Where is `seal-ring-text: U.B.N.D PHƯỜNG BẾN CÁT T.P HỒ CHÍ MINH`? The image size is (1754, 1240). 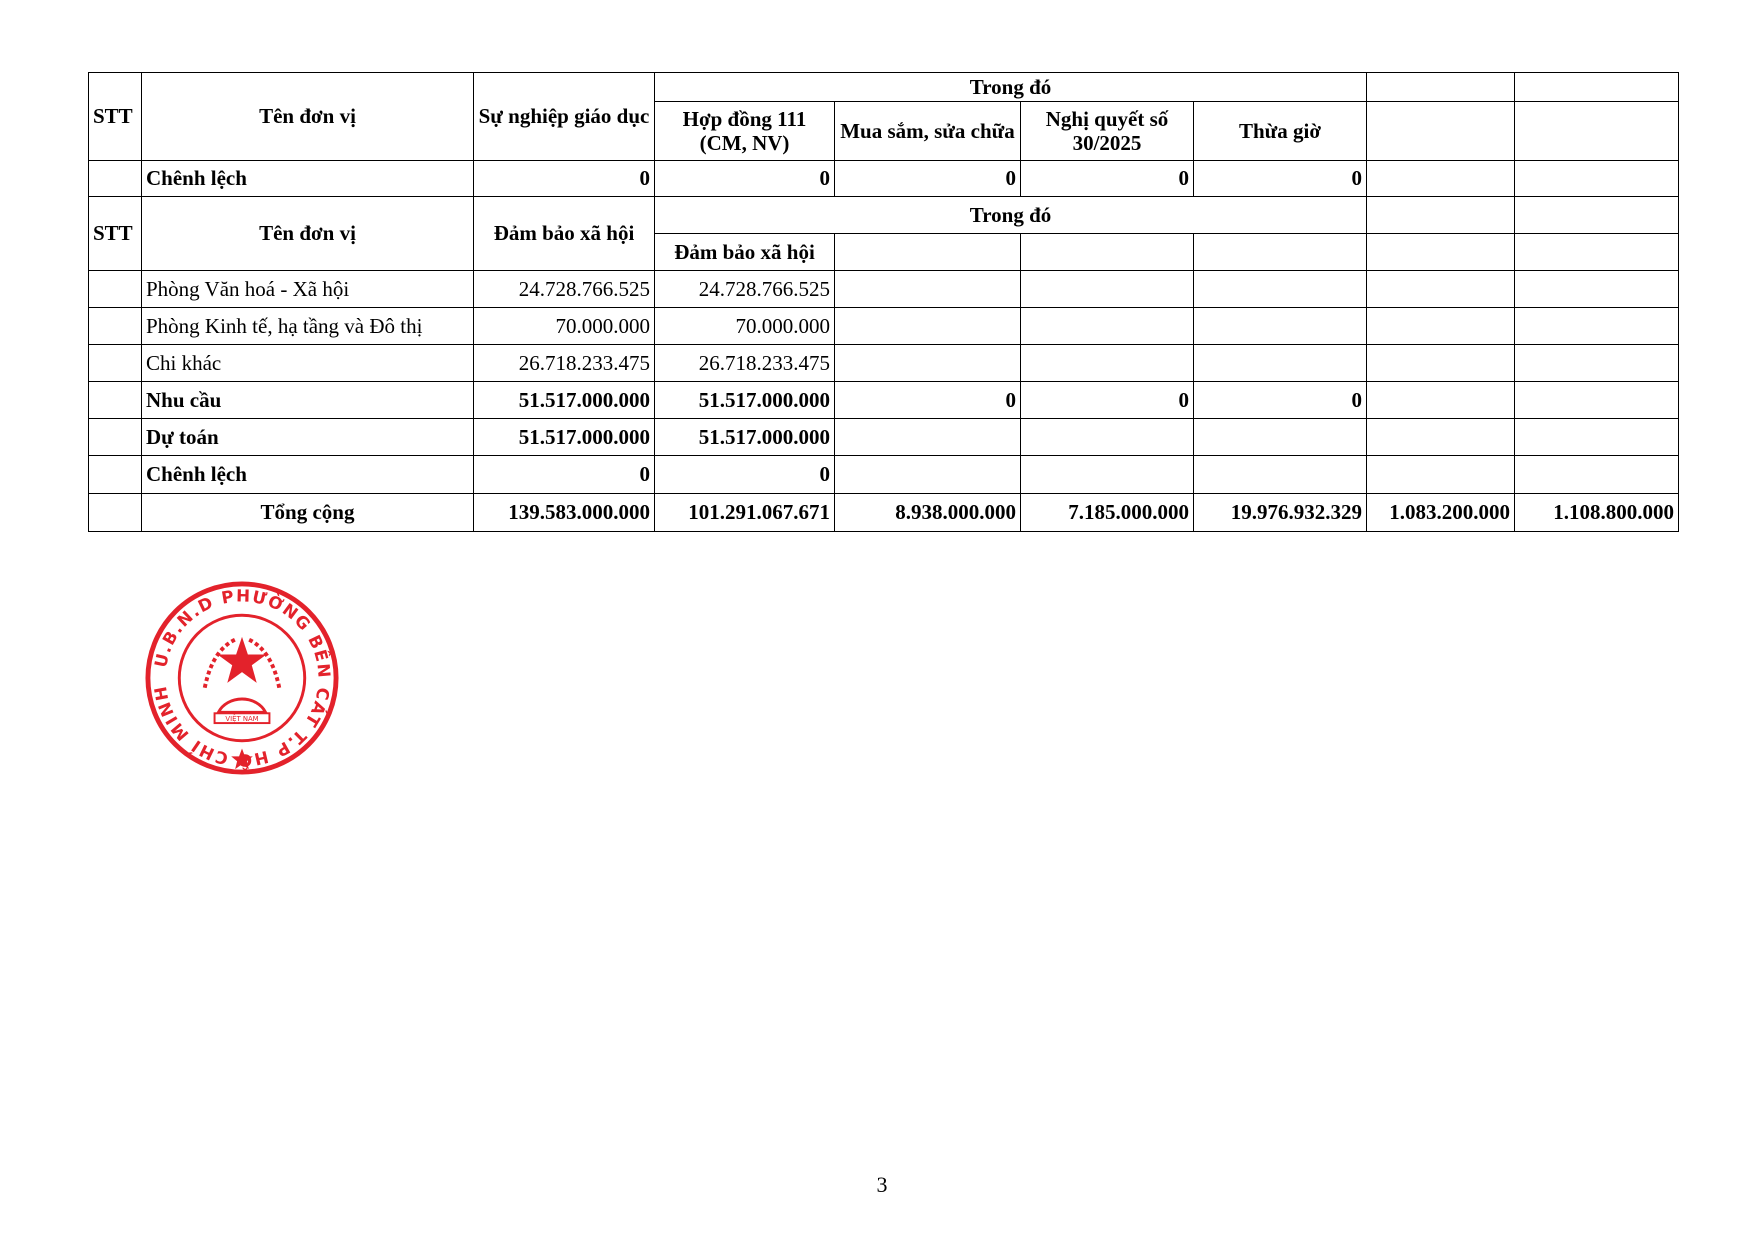
seal-ring-text: U.B.N.D PHƯỜNG BẾN CÁT T.P HỒ CHÍ MINH is located at coordinates (242, 679).